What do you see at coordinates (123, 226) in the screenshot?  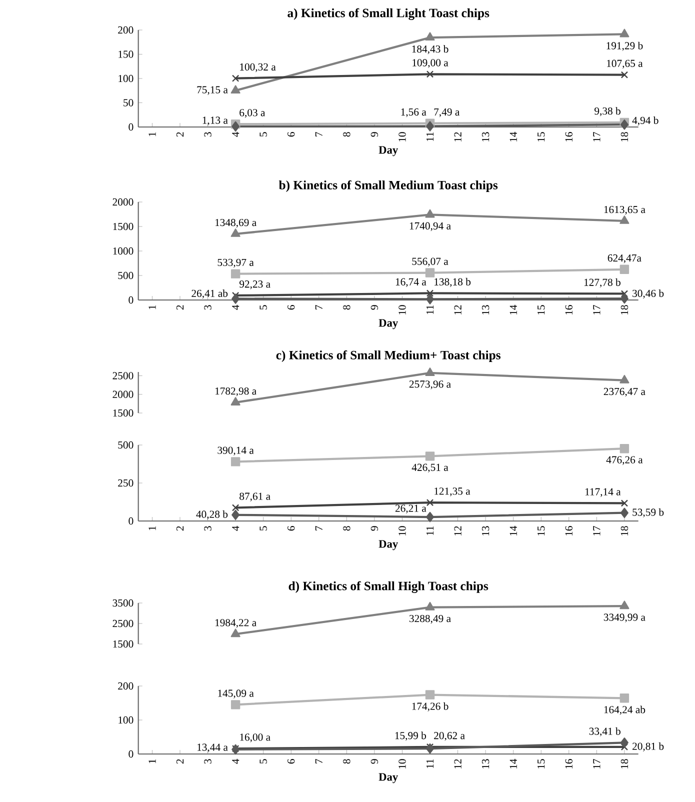 I see `y-tick-label: 1500` at bounding box center [123, 226].